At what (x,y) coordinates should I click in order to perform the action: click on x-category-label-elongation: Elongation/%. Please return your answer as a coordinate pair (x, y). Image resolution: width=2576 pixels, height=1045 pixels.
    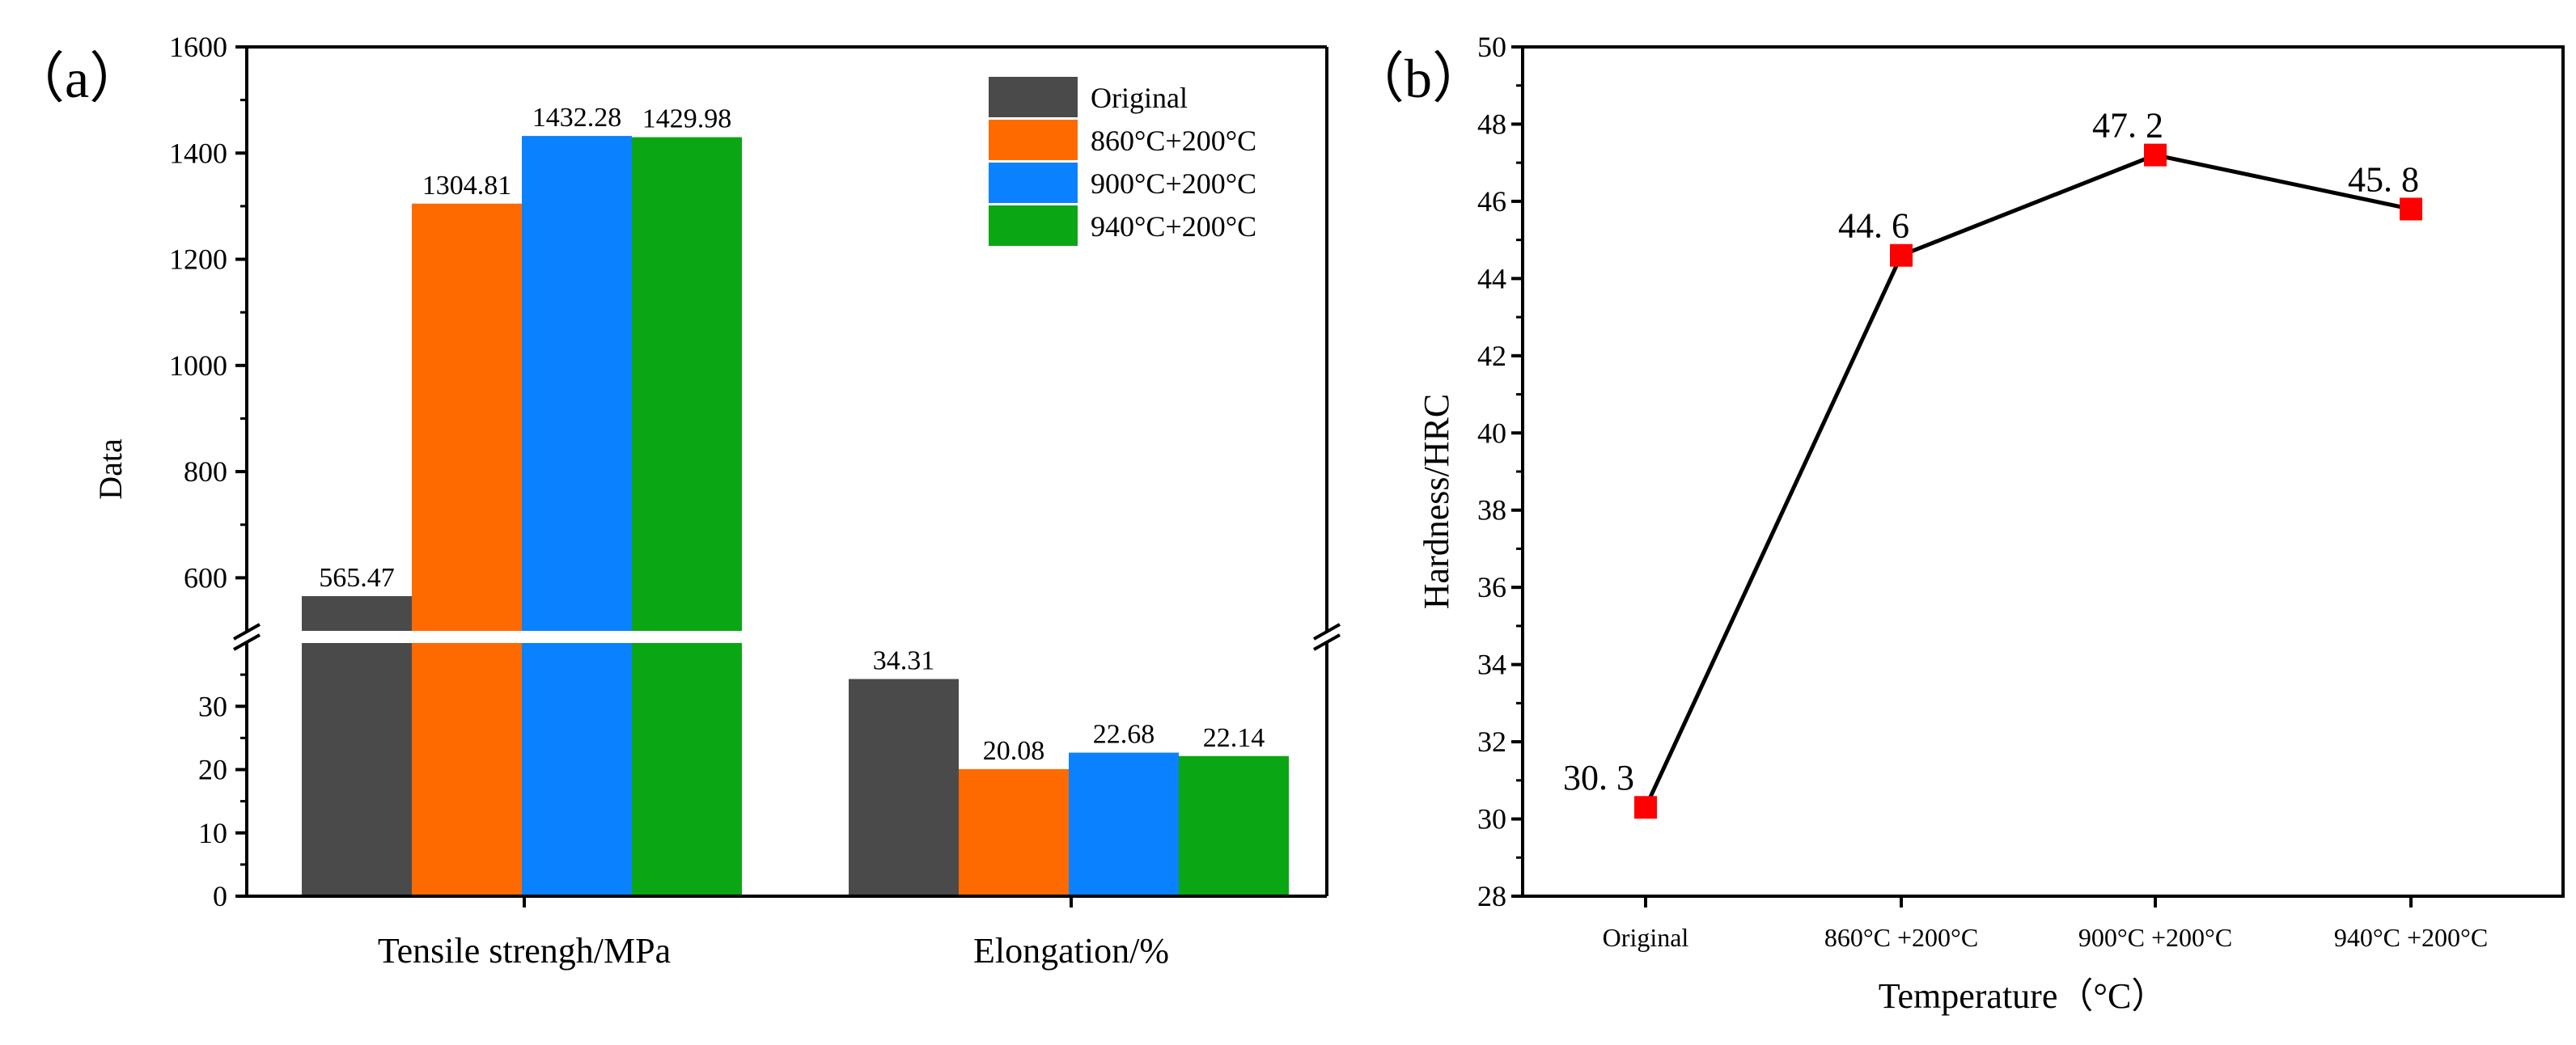
    Looking at the image, I should click on (1071, 951).